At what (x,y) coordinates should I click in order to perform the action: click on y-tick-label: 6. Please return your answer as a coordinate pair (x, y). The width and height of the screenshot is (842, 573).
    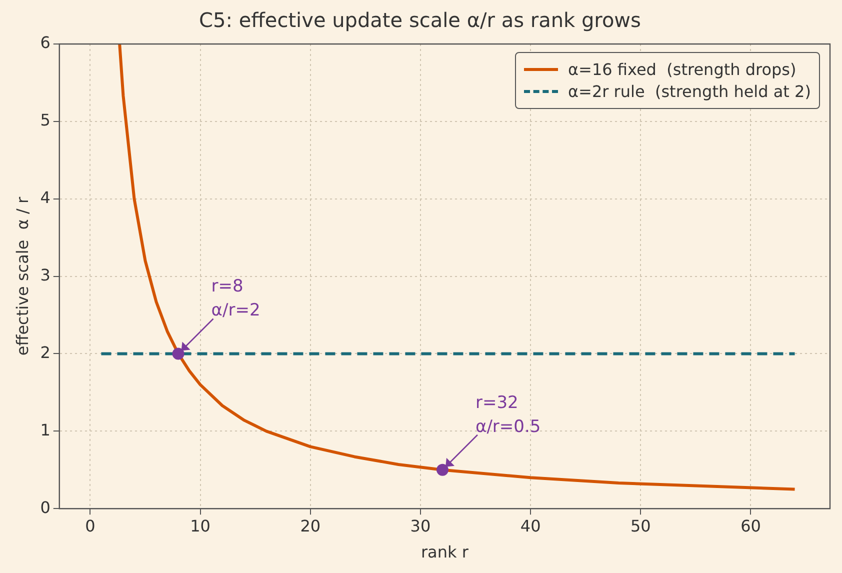
    Looking at the image, I should click on (45, 42).